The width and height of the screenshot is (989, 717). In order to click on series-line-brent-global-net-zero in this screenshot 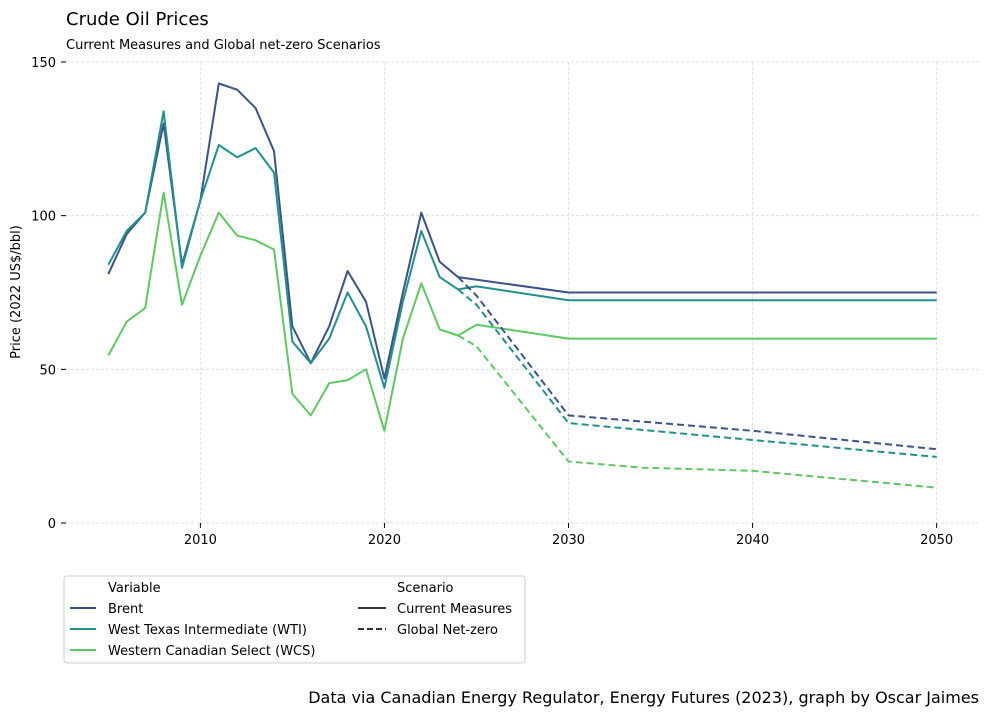, I will do `click(697, 363)`.